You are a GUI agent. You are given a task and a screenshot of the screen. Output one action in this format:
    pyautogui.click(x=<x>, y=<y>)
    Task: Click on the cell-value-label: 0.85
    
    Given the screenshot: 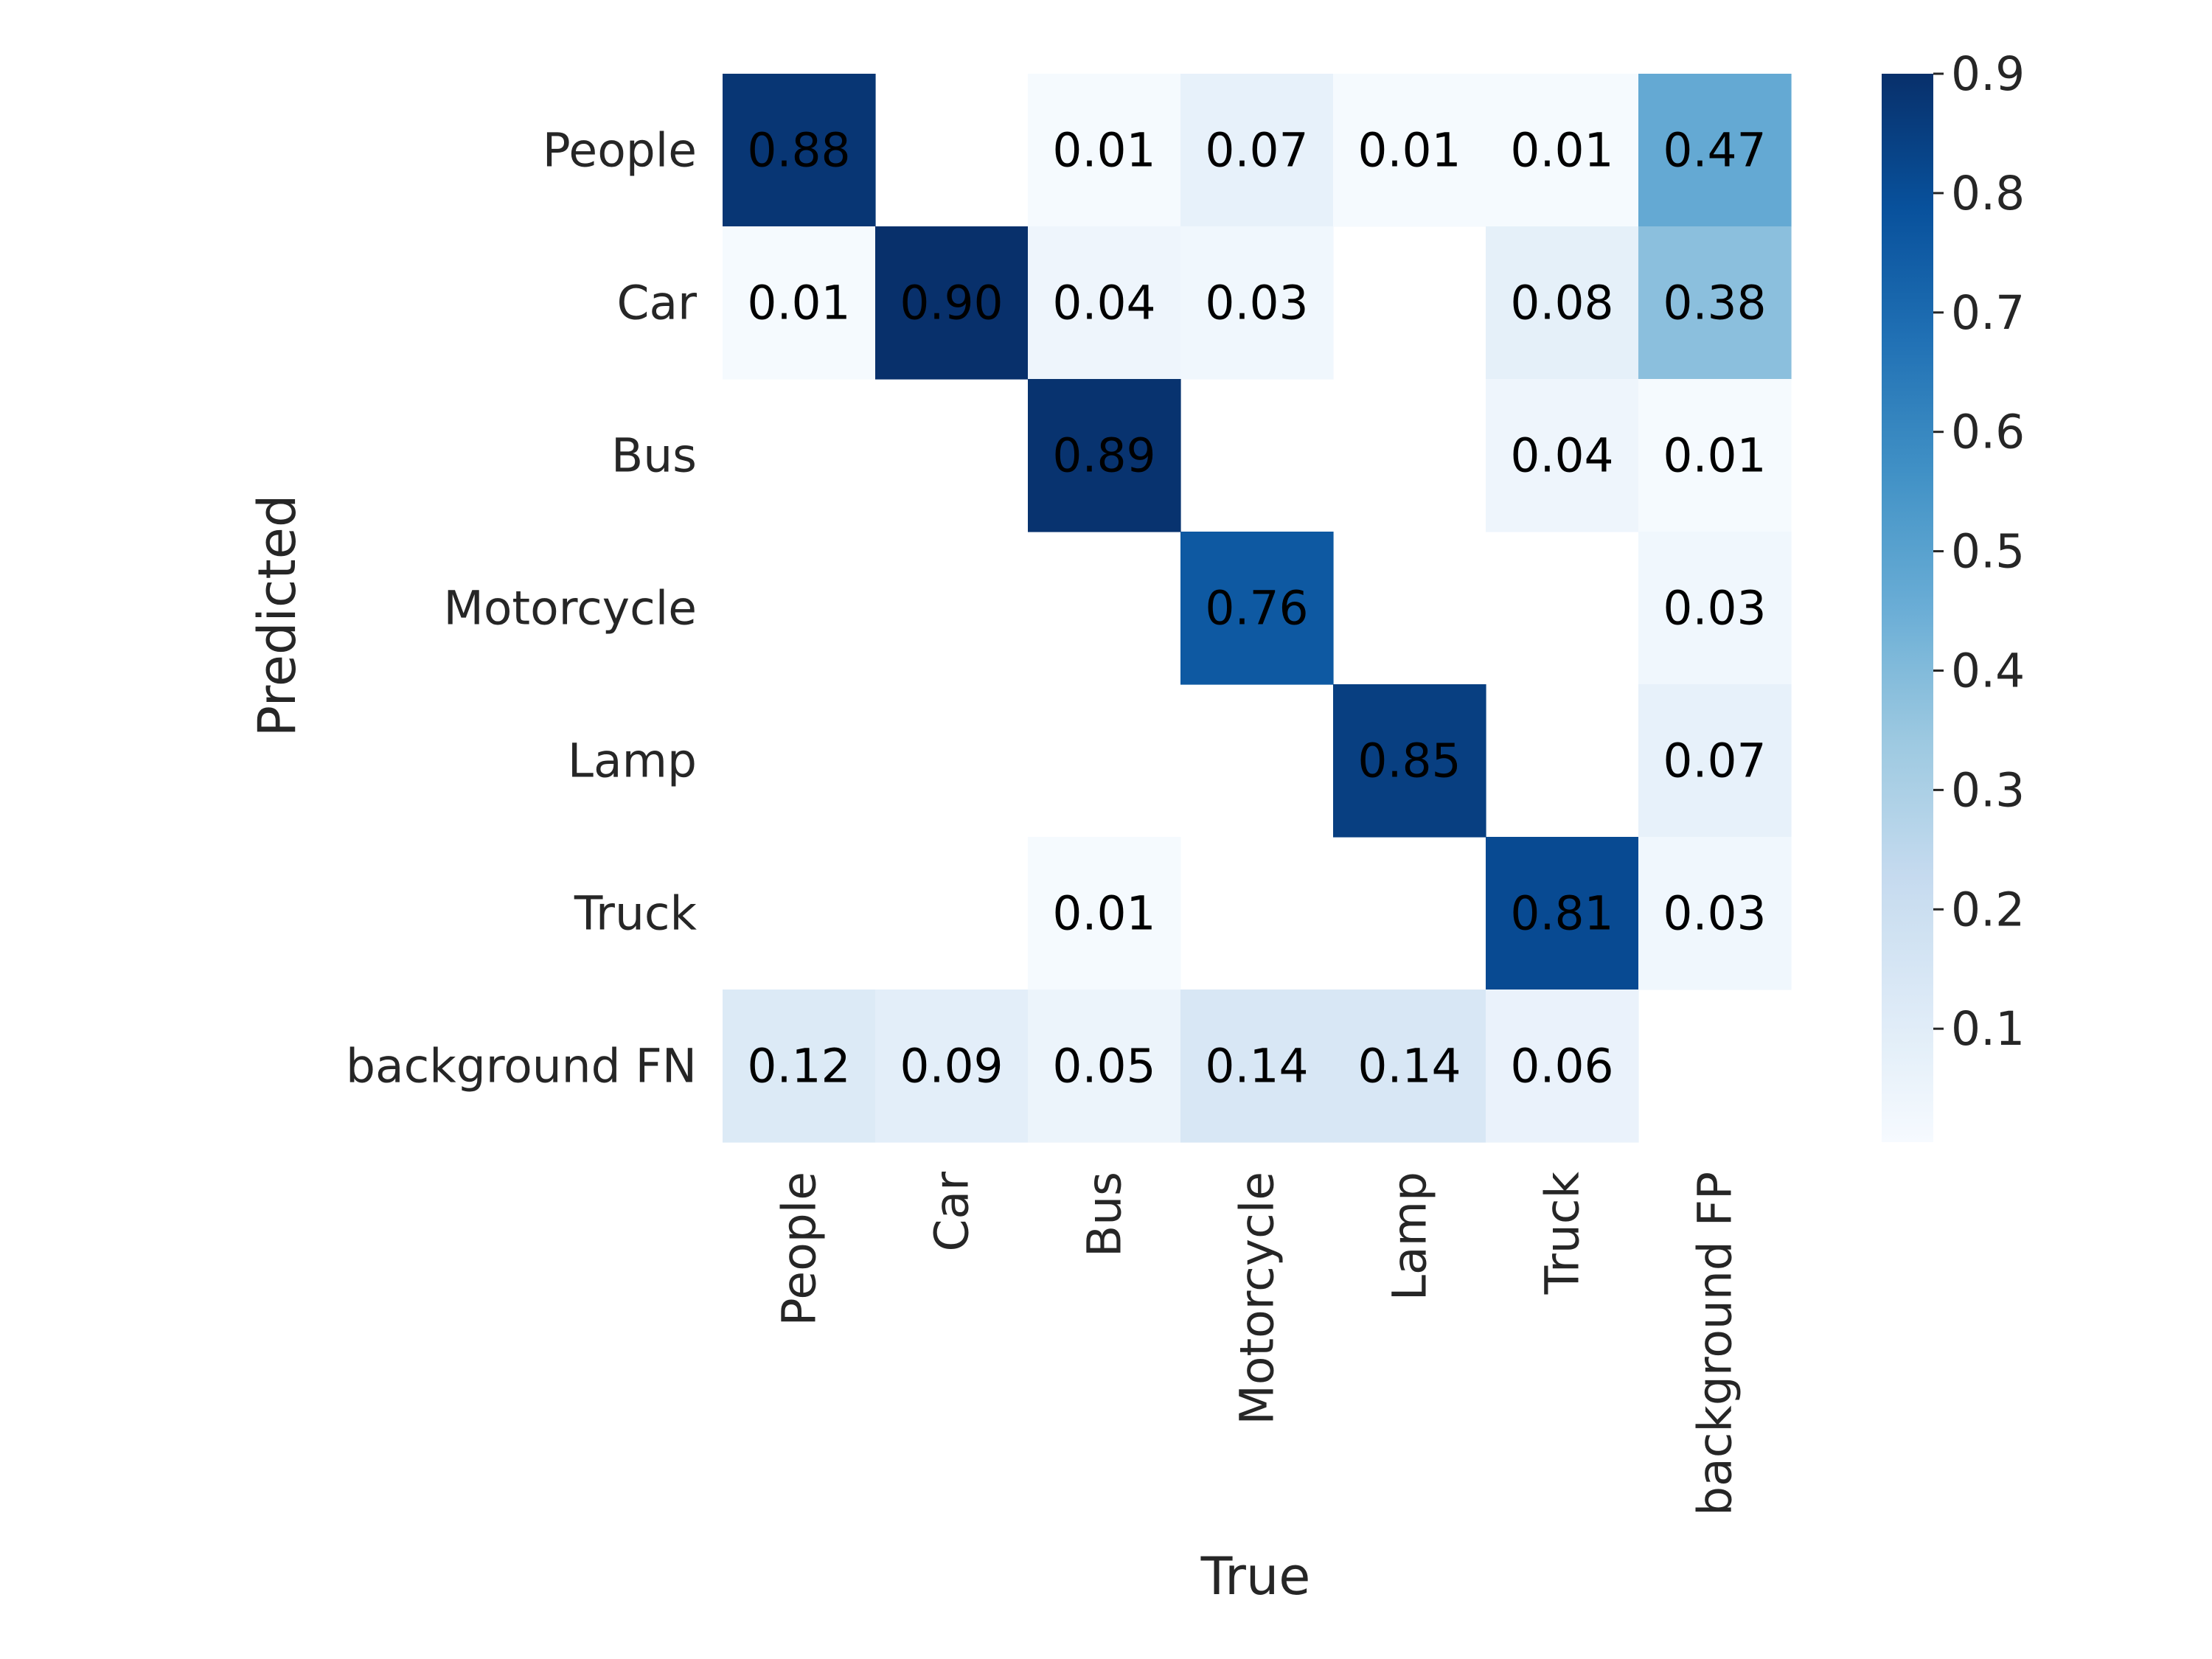 What is the action you would take?
    pyautogui.click(x=1409, y=761)
    